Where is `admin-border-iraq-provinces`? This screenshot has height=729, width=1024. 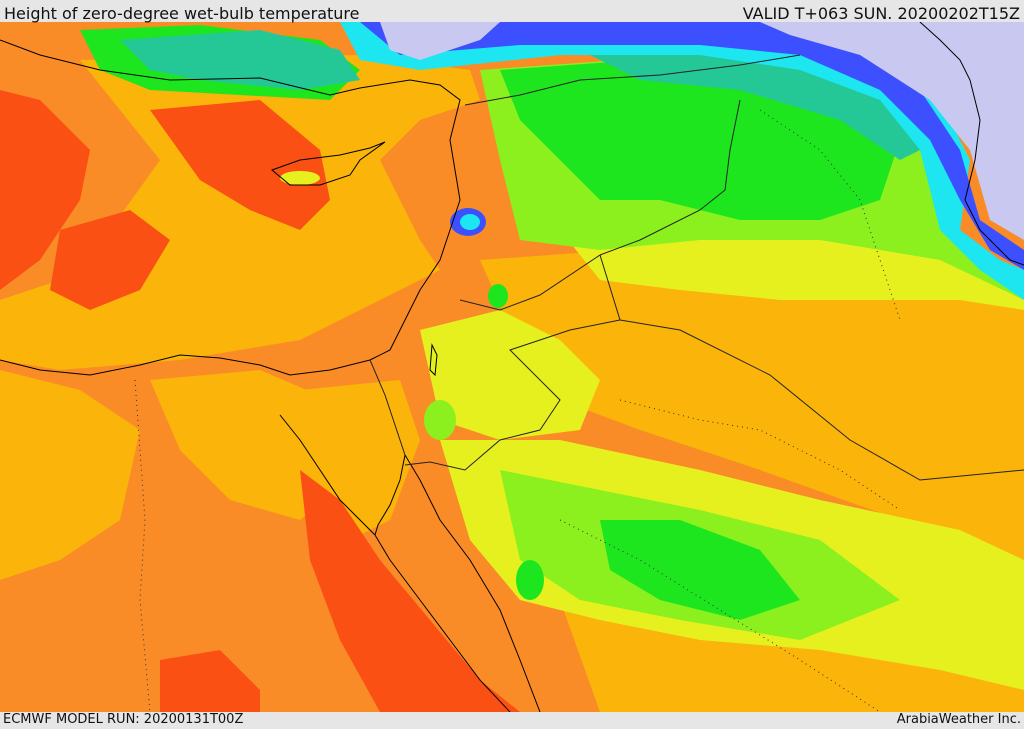
admin-border-iraq-provinces is located at coordinates (830, 215).